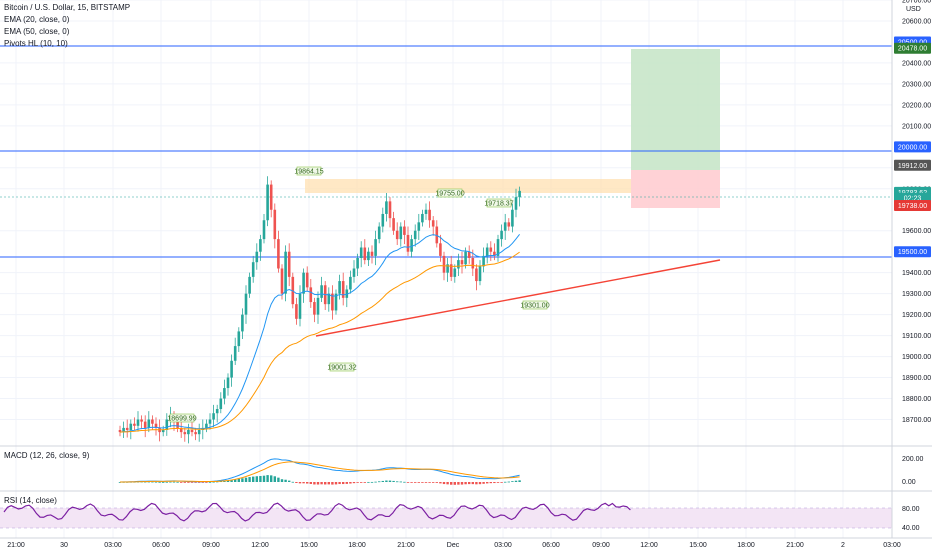 This screenshot has width=932, height=550. I want to click on price-tick-label: 20200.00, so click(916, 105).